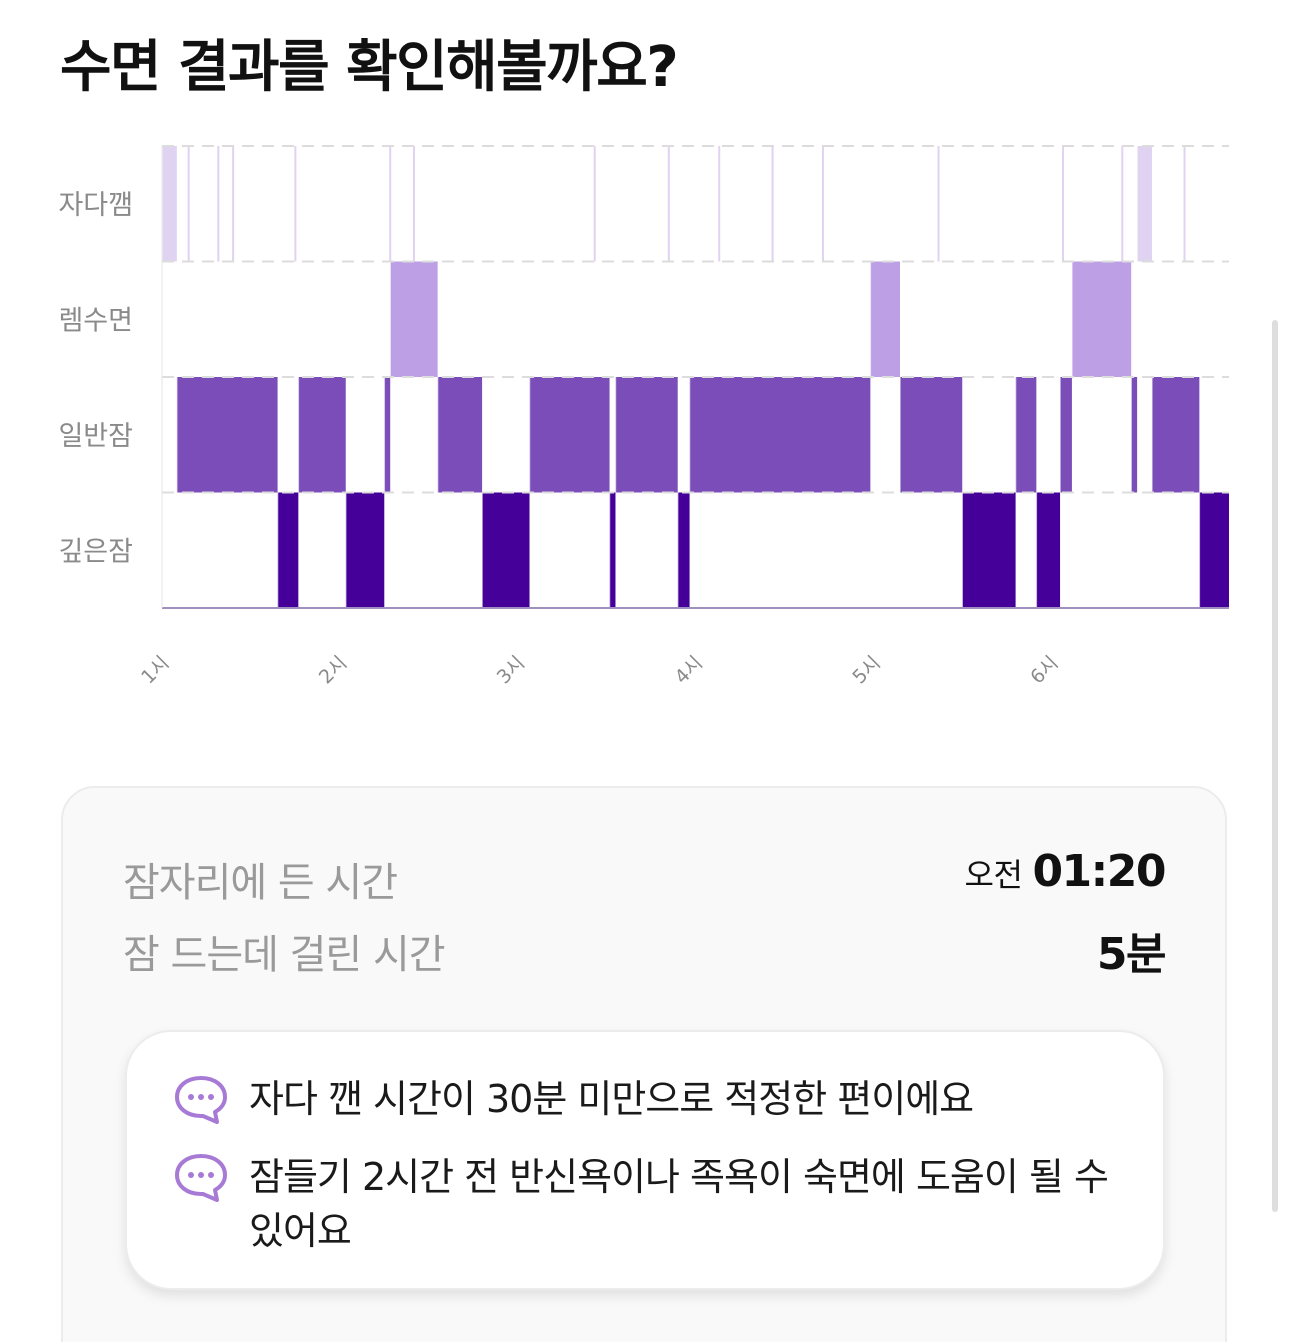 Image resolution: width=1290 pixels, height=1342 pixels. I want to click on stage-label: 렘수면, so click(95, 320).